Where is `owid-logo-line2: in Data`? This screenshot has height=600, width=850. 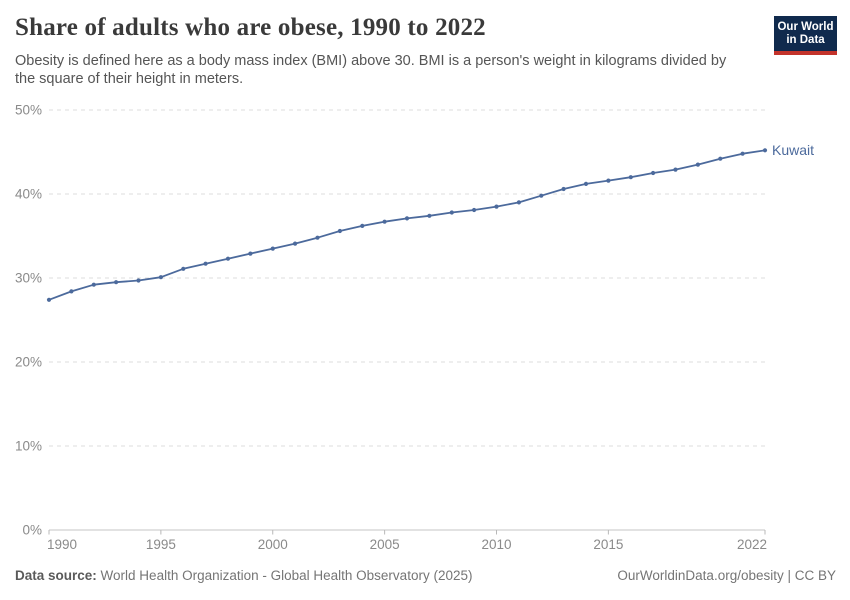 owid-logo-line2: in Data is located at coordinates (805, 40).